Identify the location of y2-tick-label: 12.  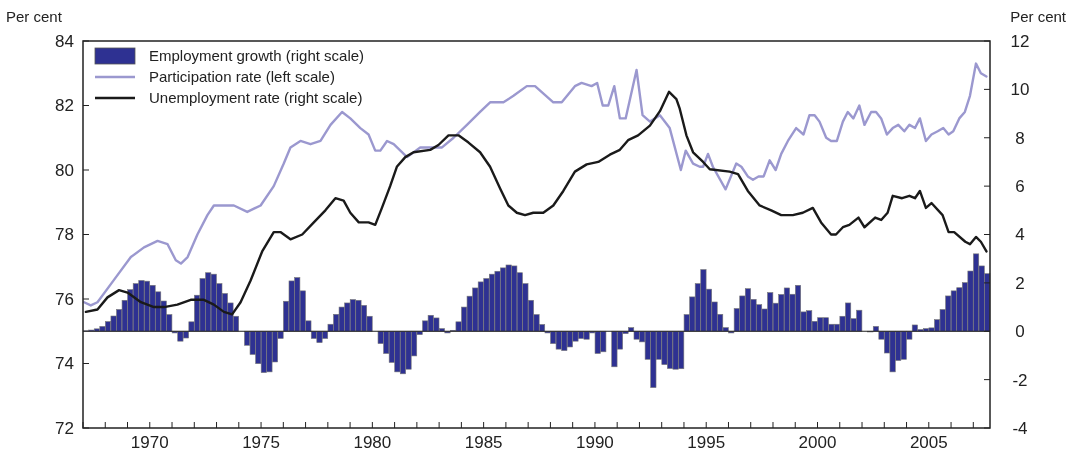
(1020, 41).